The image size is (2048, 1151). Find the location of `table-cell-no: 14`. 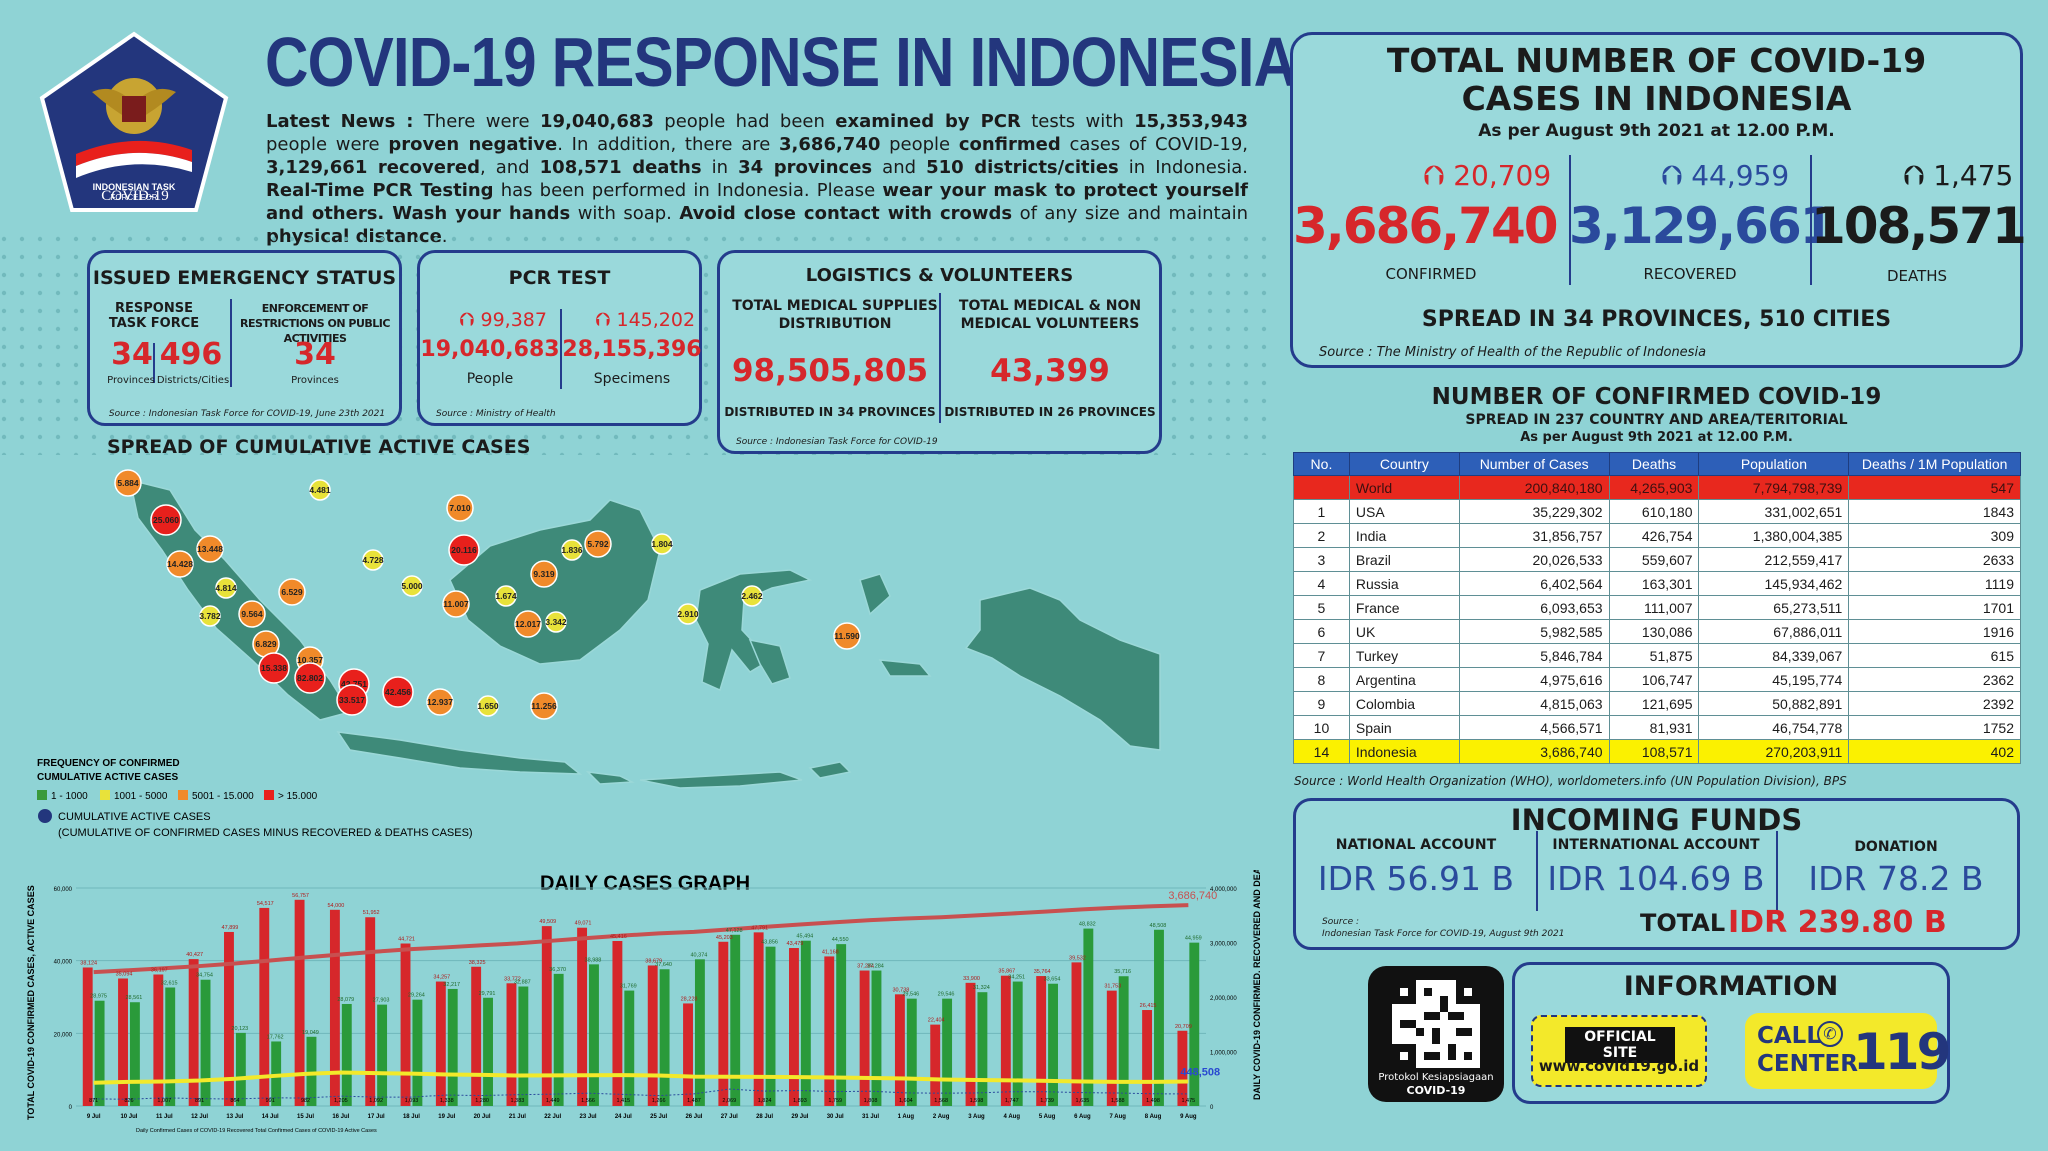

table-cell-no: 14 is located at coordinates (1321, 751).